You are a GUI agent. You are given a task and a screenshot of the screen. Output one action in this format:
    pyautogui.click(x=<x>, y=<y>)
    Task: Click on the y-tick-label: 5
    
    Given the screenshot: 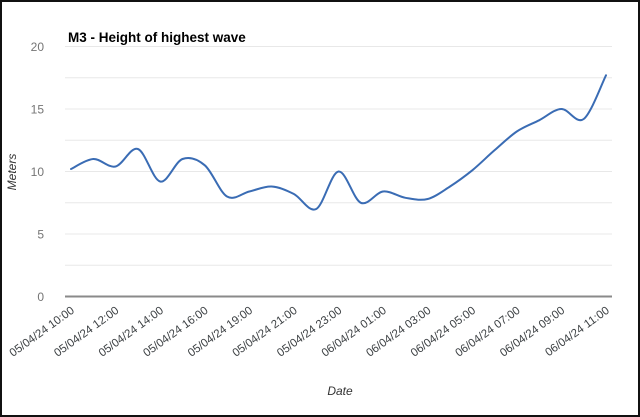 What is the action you would take?
    pyautogui.click(x=40, y=235)
    